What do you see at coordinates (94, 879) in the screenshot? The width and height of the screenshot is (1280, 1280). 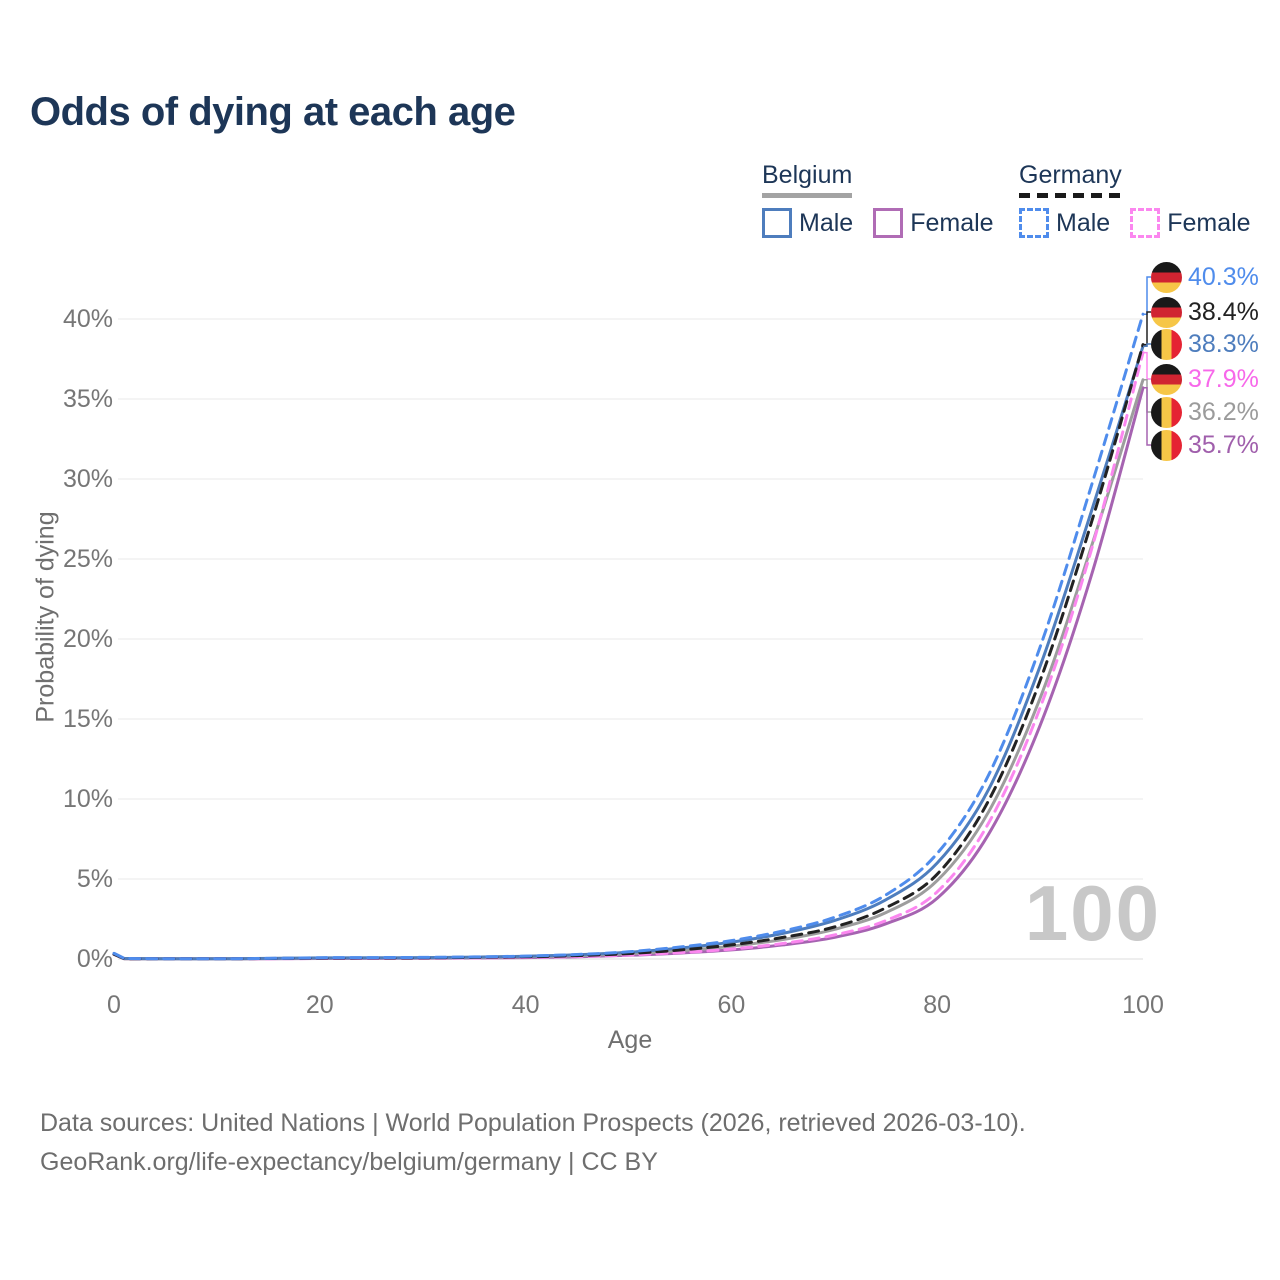 I see `y-tick-label-5: 5%` at bounding box center [94, 879].